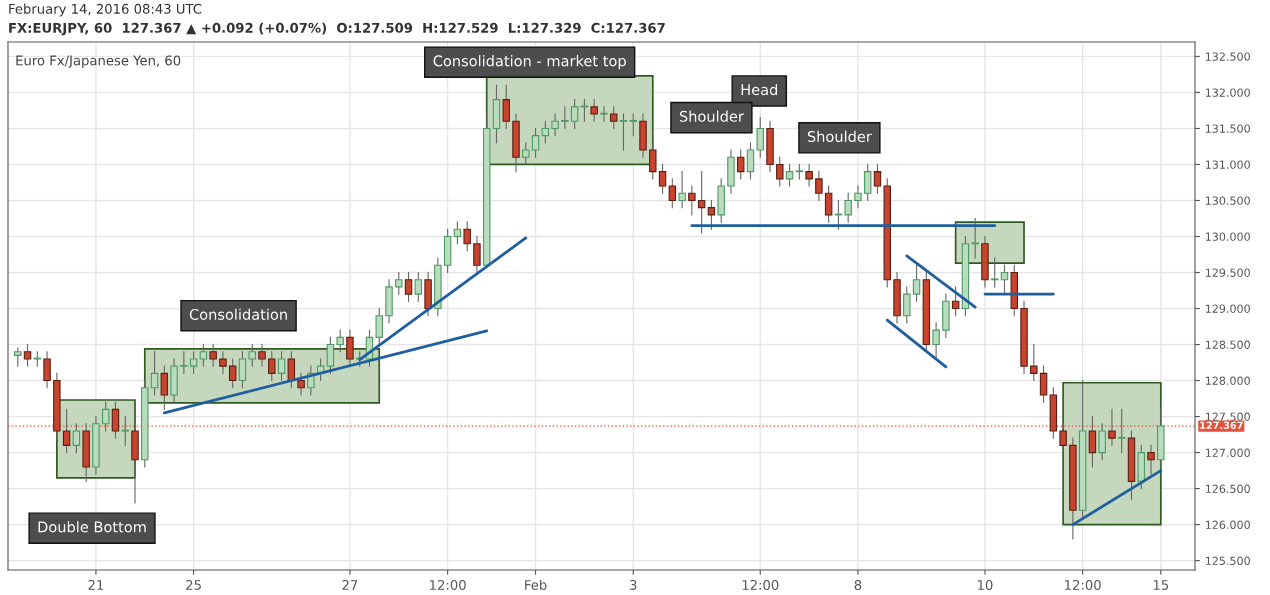  Describe the element at coordinates (1227, 128) in the screenshot. I see `y-tick-label: 131.500` at that location.